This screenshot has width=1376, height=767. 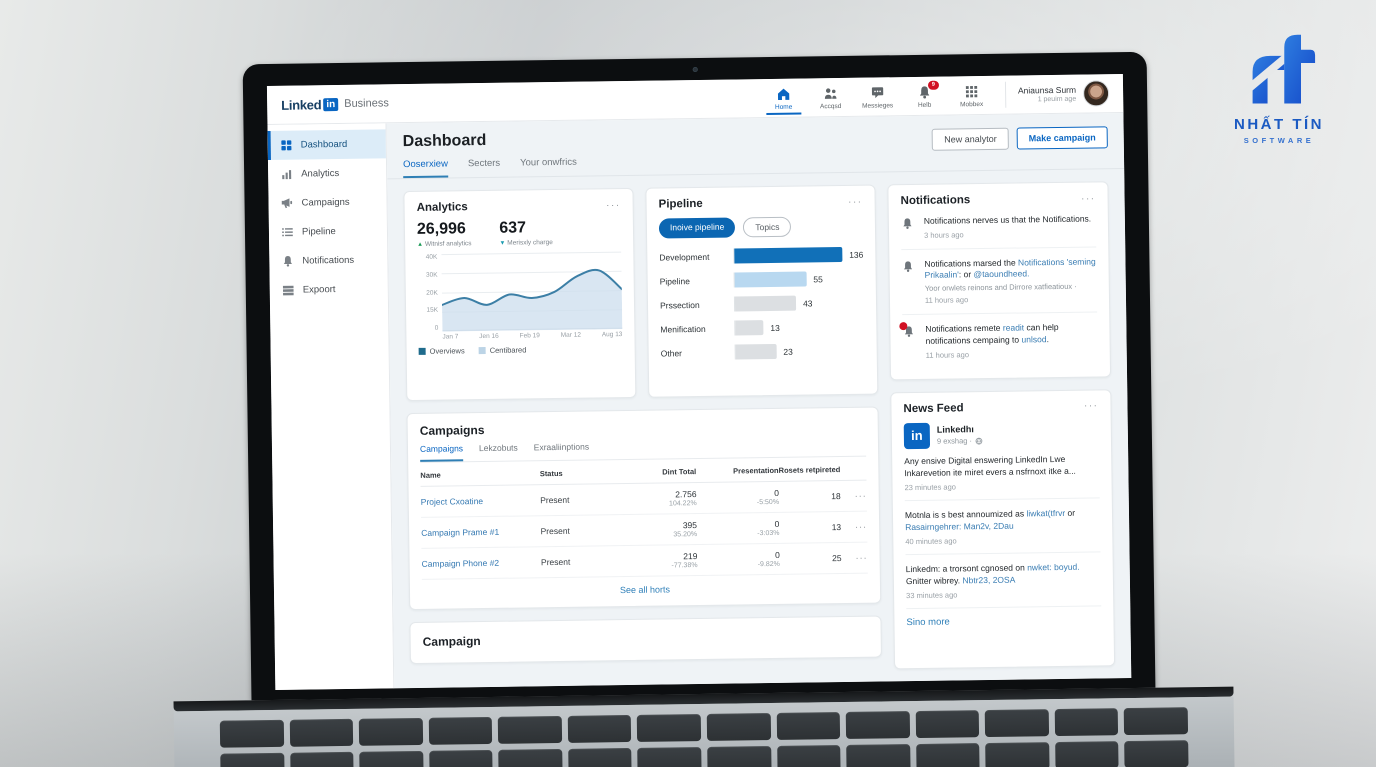 What do you see at coordinates (931, 541) in the screenshot?
I see `post-time: 40 minutes ago` at bounding box center [931, 541].